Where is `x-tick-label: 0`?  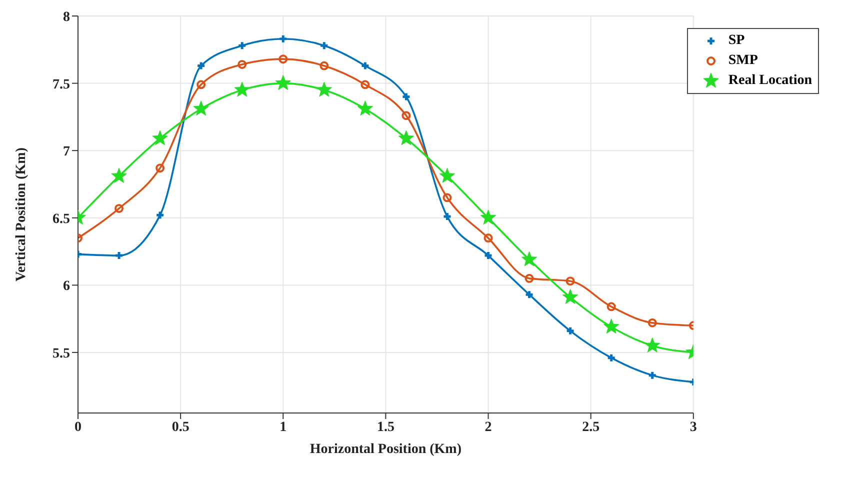
x-tick-label: 0 is located at coordinates (78, 427).